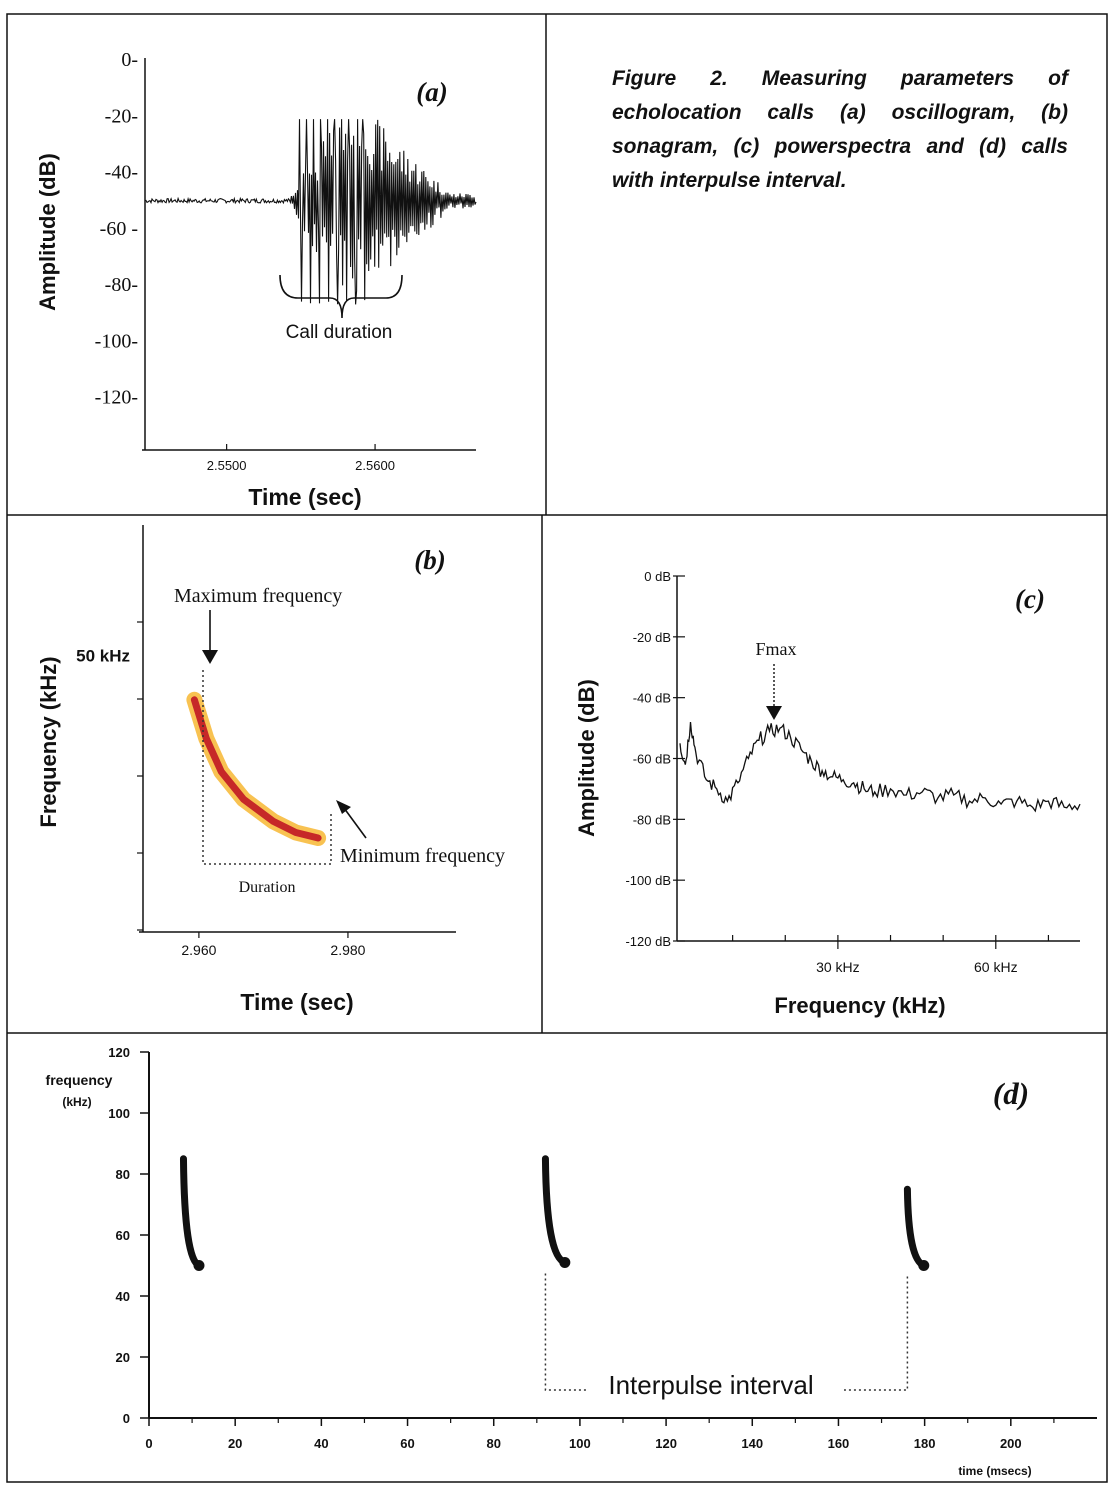  I want to click on panel-b-y-axis-label: Frequency (kHz), so click(48, 741).